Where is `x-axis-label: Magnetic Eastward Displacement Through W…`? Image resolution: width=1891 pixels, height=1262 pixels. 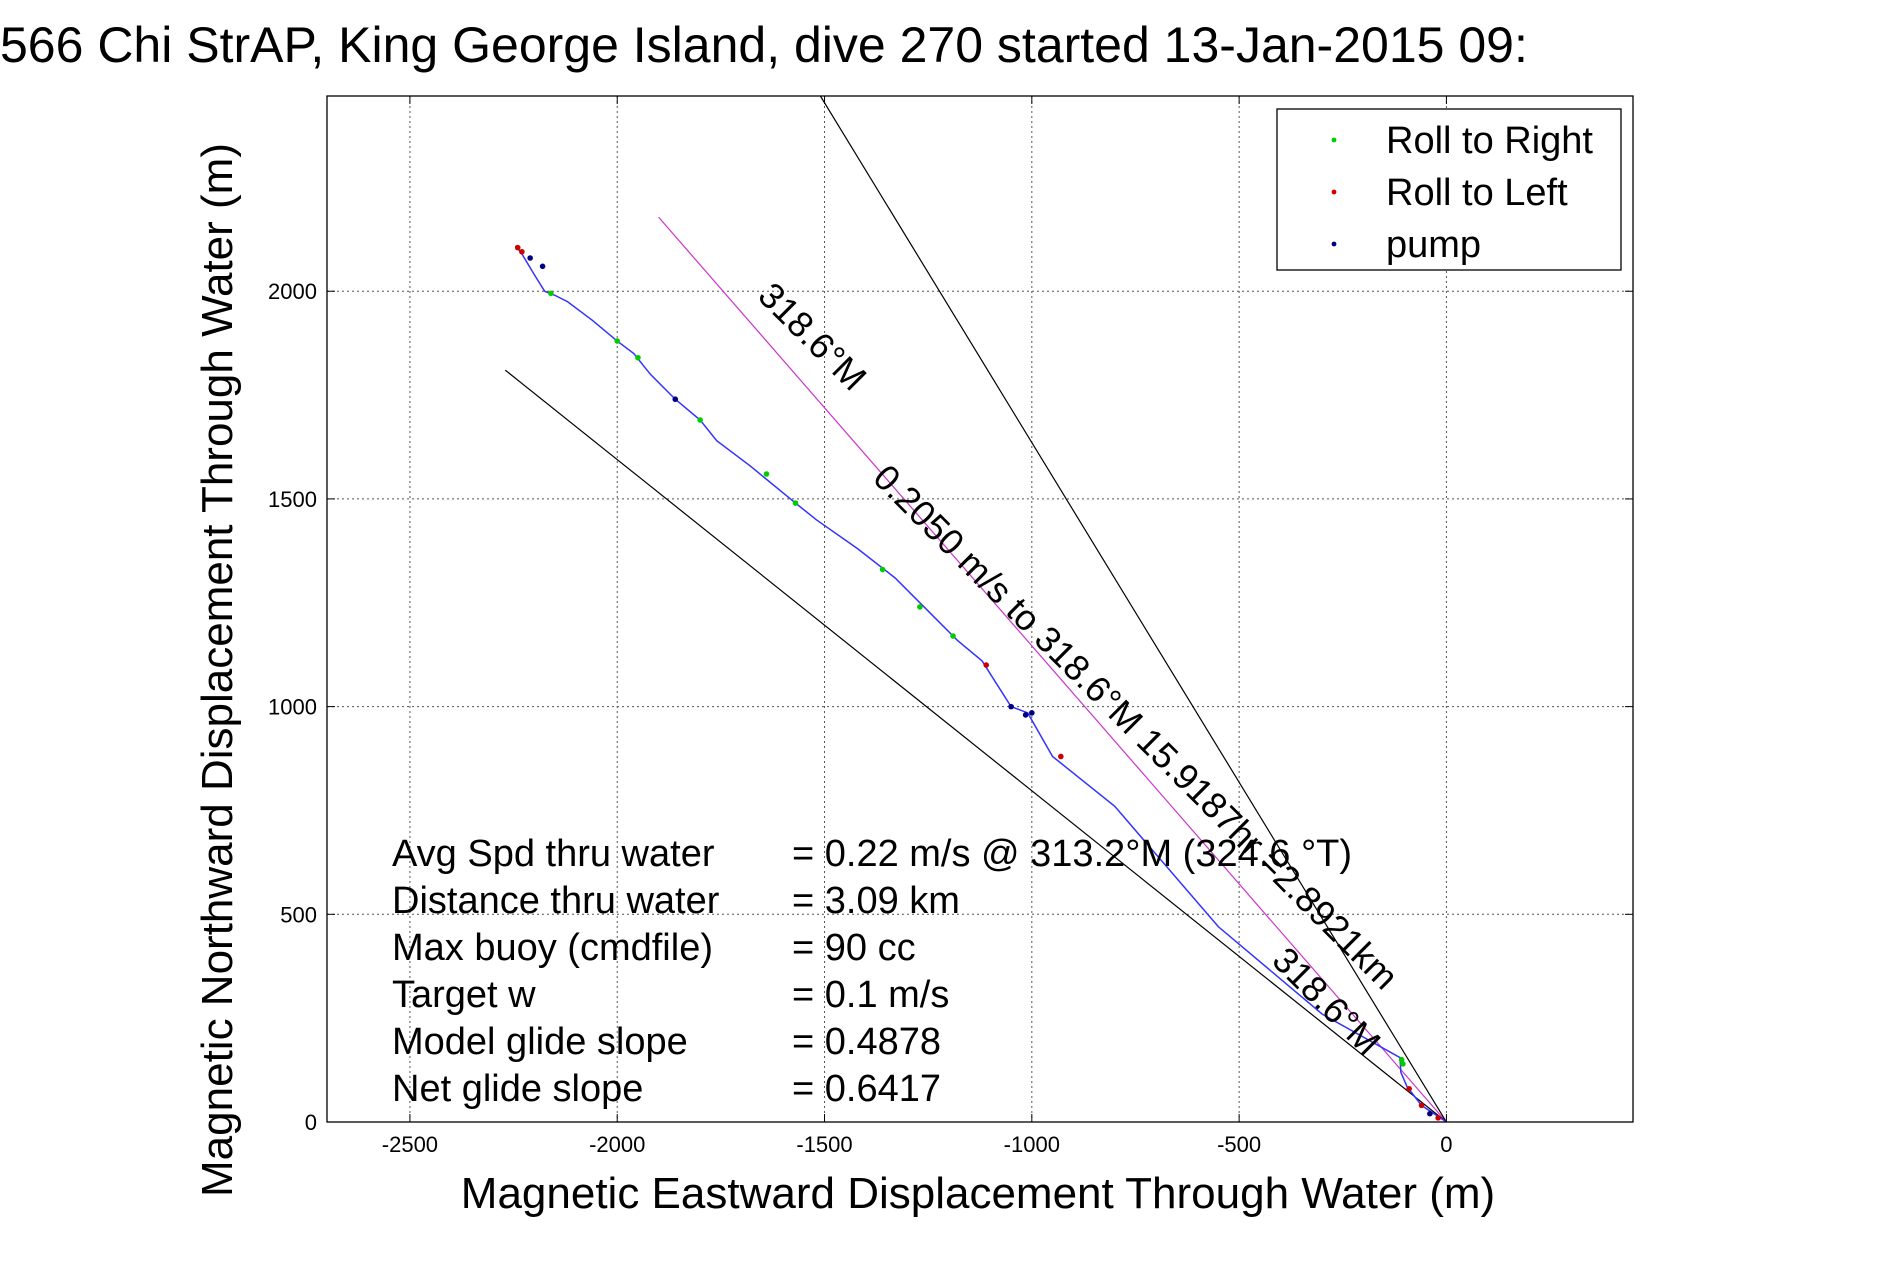
x-axis-label: Magnetic Eastward Displacement Through W… is located at coordinates (978, 1193).